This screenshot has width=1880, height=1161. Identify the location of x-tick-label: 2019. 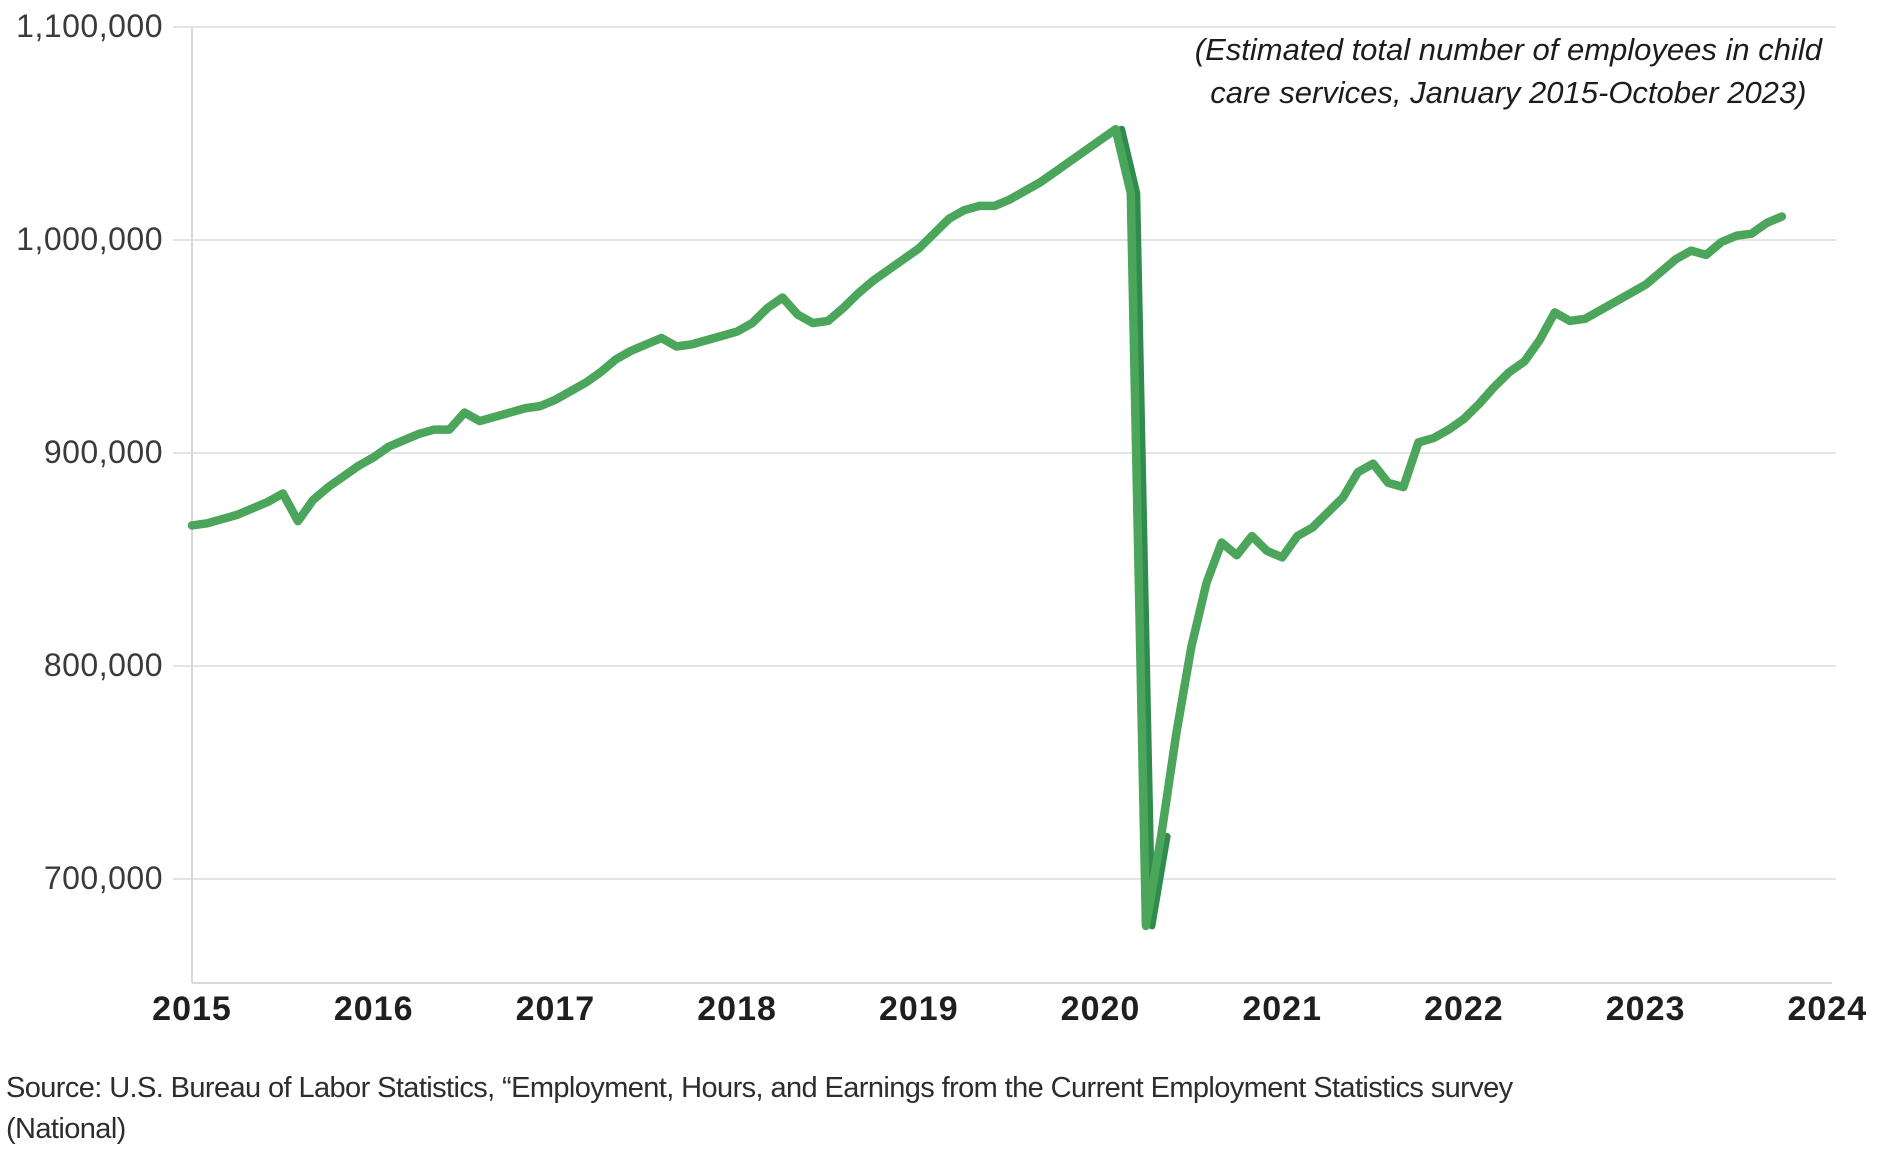
(918, 1009).